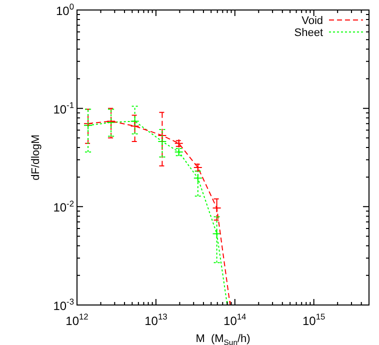 This screenshot has height=345, width=379. Describe the element at coordinates (36, 157) in the screenshot. I see `y-axis-title: dF/dlogM` at that location.